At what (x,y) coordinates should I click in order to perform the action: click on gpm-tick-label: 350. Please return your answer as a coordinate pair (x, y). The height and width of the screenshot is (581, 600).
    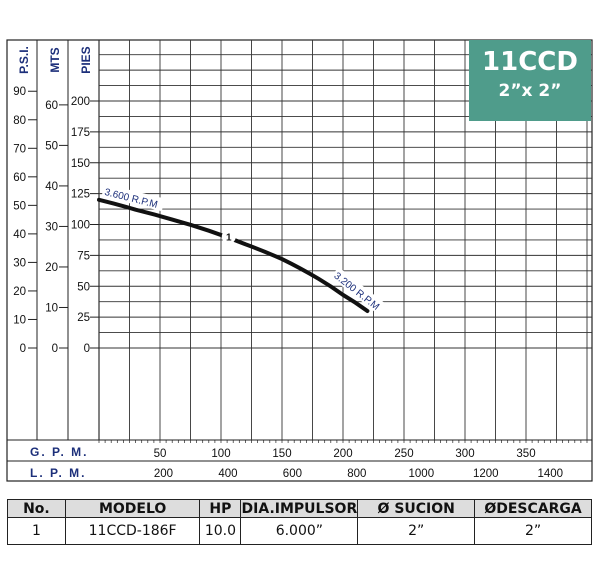
    Looking at the image, I should click on (525, 454).